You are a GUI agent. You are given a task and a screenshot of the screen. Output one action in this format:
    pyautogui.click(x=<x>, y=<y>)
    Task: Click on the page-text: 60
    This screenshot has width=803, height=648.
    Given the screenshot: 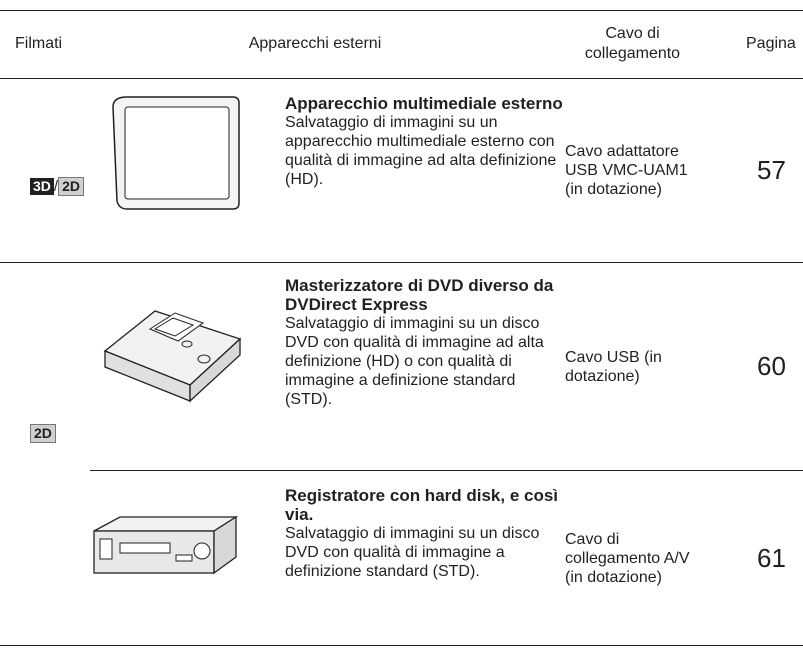 What is the action you would take?
    pyautogui.click(x=771, y=366)
    